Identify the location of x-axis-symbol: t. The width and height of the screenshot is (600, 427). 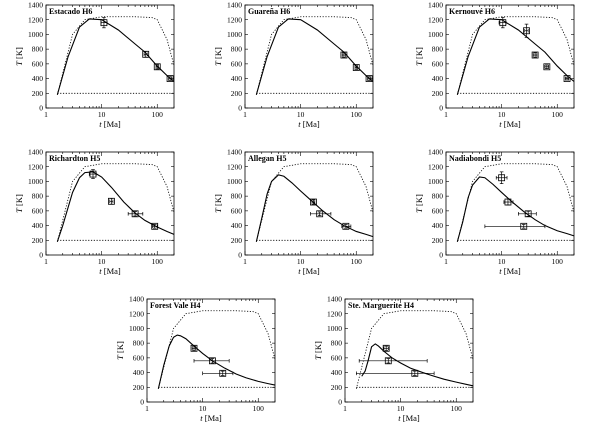
(299, 124).